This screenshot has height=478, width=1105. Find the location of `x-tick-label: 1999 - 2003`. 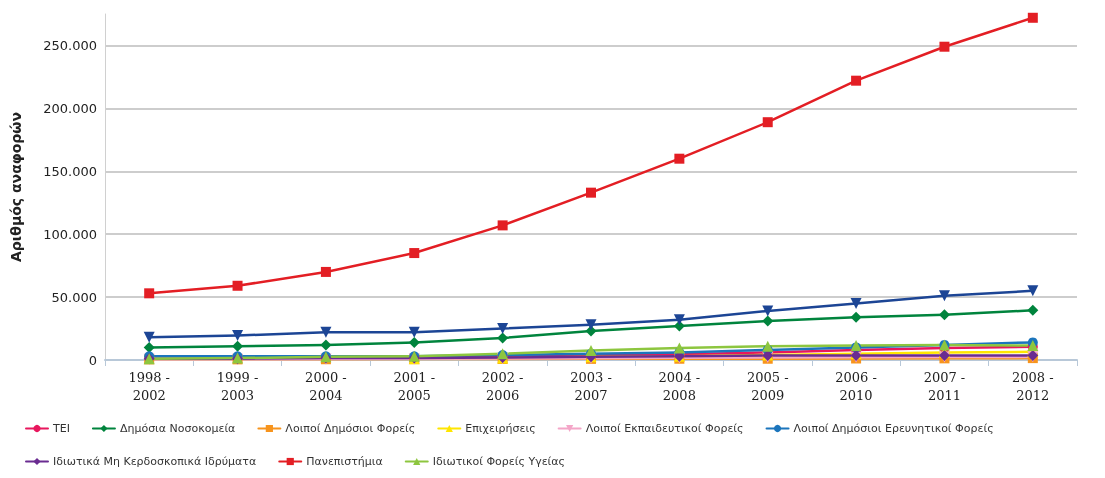

x-tick-label: 1999 - 2003 is located at coordinates (237, 386).